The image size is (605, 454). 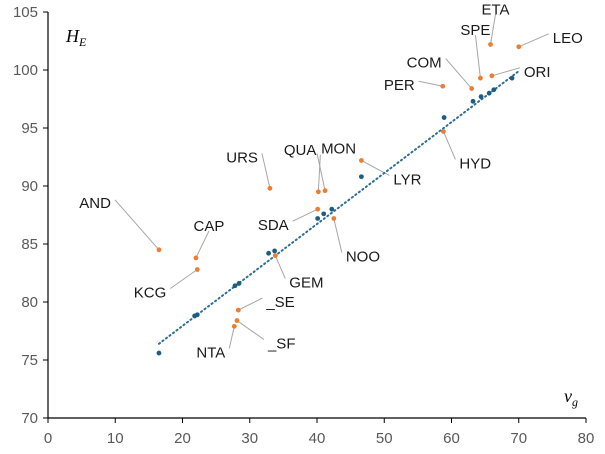 What do you see at coordinates (475, 163) in the screenshot?
I see `point-label: HYD` at bounding box center [475, 163].